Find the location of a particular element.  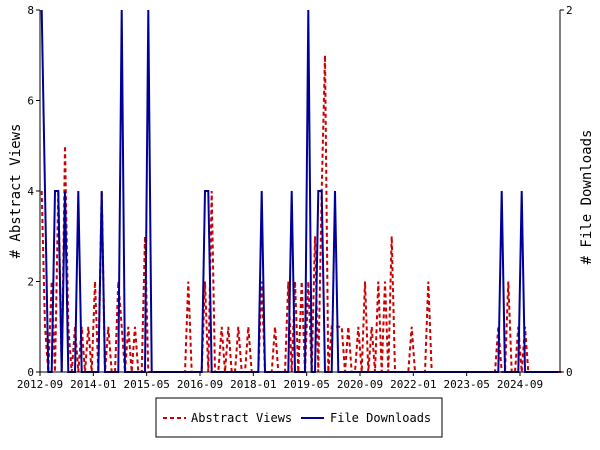

y-tick-label-left: 8 is located at coordinates (30, 10).